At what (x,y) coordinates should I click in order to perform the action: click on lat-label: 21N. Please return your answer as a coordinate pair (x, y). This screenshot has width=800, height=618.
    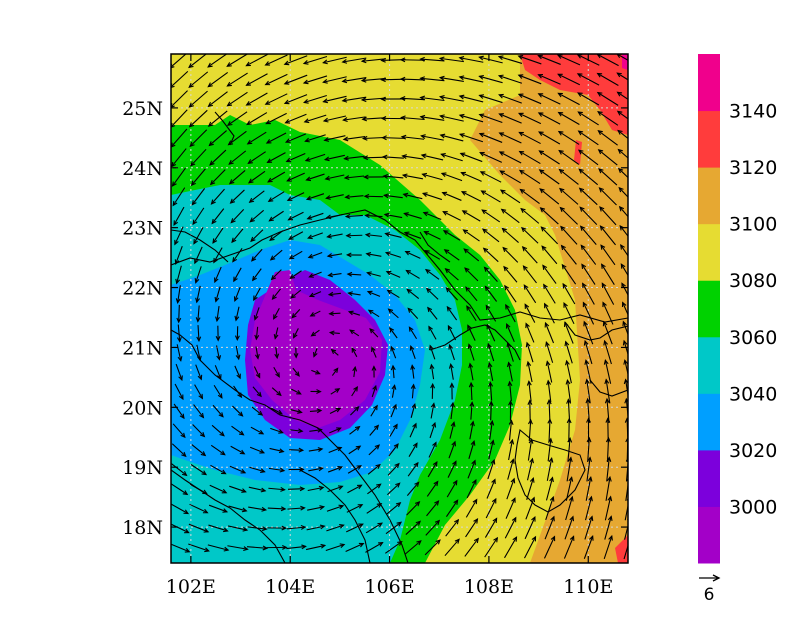
    Looking at the image, I should click on (142, 348).